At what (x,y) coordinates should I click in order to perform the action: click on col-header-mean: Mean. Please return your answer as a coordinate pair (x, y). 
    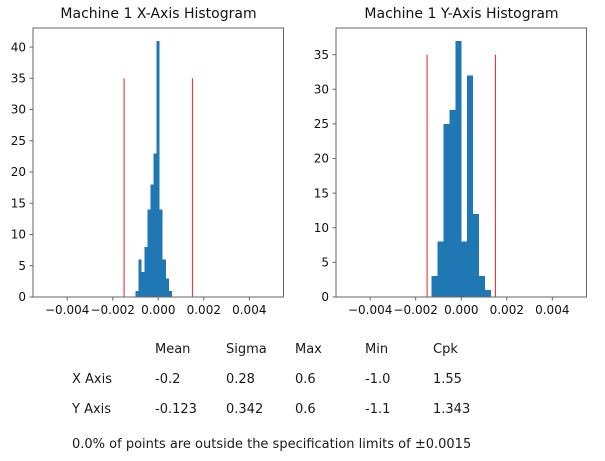
    Looking at the image, I should click on (173, 349).